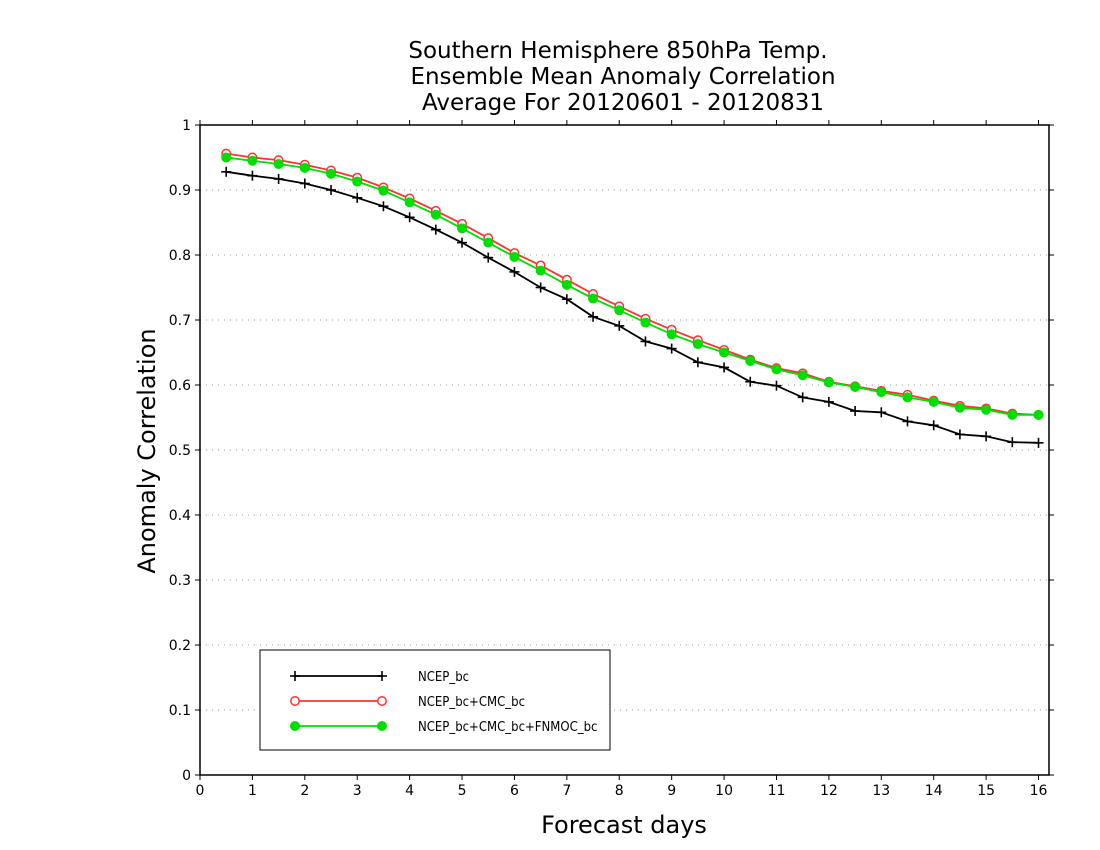 This screenshot has width=1100, height=850. What do you see at coordinates (619, 791) in the screenshot?
I see `x-tick-label: 8` at bounding box center [619, 791].